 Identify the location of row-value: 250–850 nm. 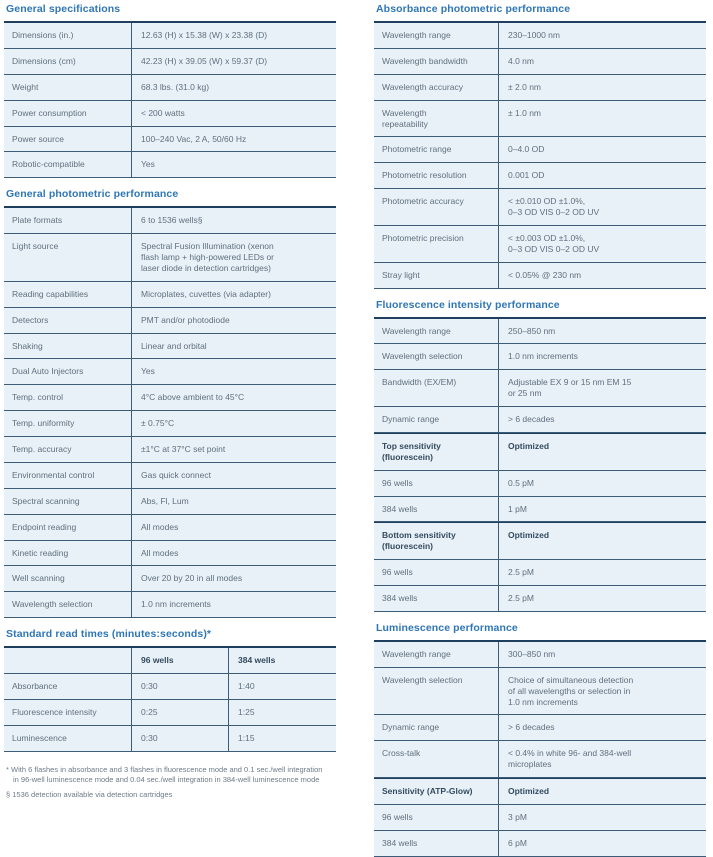
(532, 330).